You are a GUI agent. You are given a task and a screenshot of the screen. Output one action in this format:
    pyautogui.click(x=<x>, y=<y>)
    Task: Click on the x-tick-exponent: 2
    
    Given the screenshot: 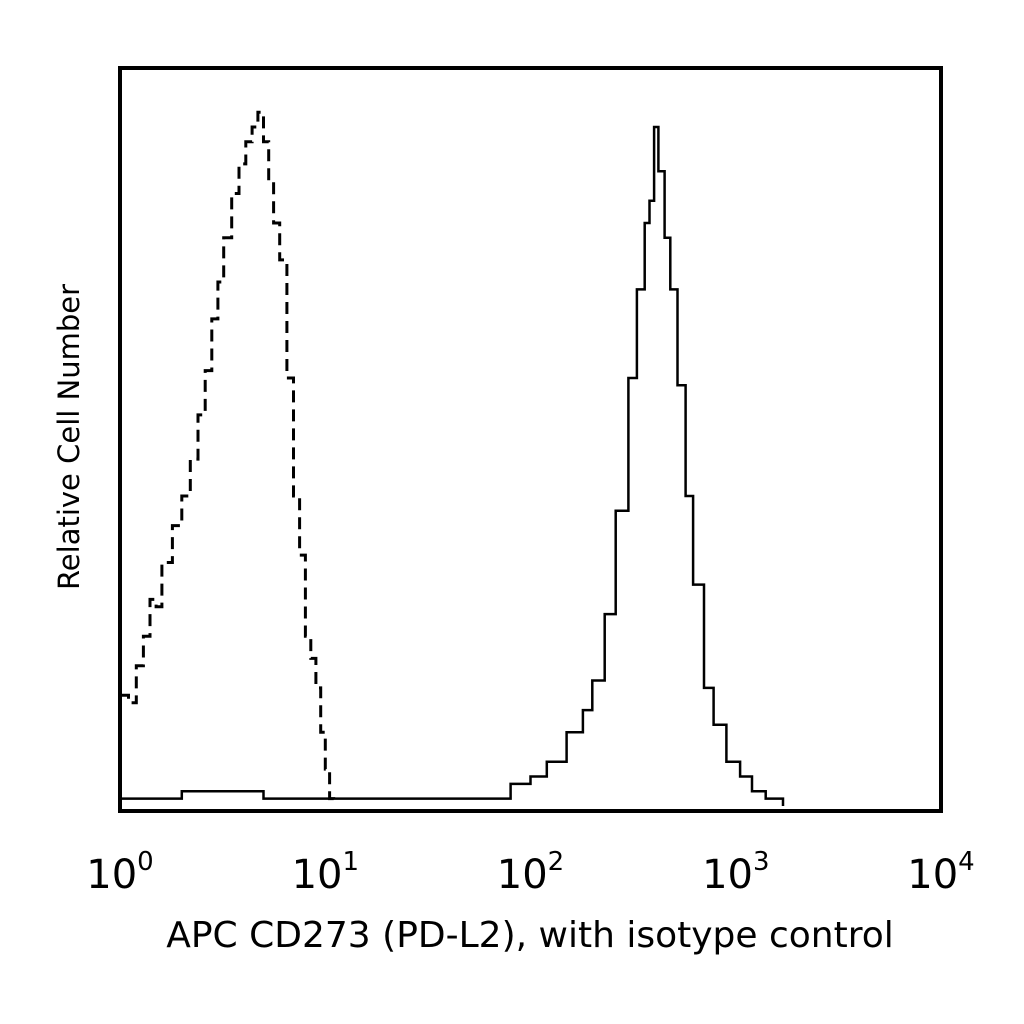 What is the action you would take?
    pyautogui.click(x=556, y=862)
    